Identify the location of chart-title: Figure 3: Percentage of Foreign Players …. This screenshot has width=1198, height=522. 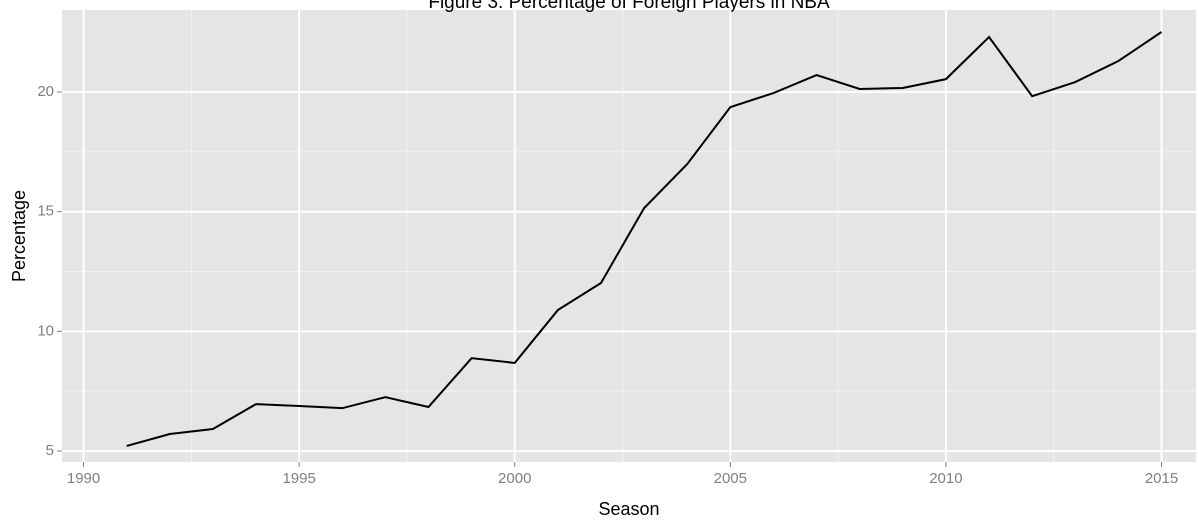
(629, 6).